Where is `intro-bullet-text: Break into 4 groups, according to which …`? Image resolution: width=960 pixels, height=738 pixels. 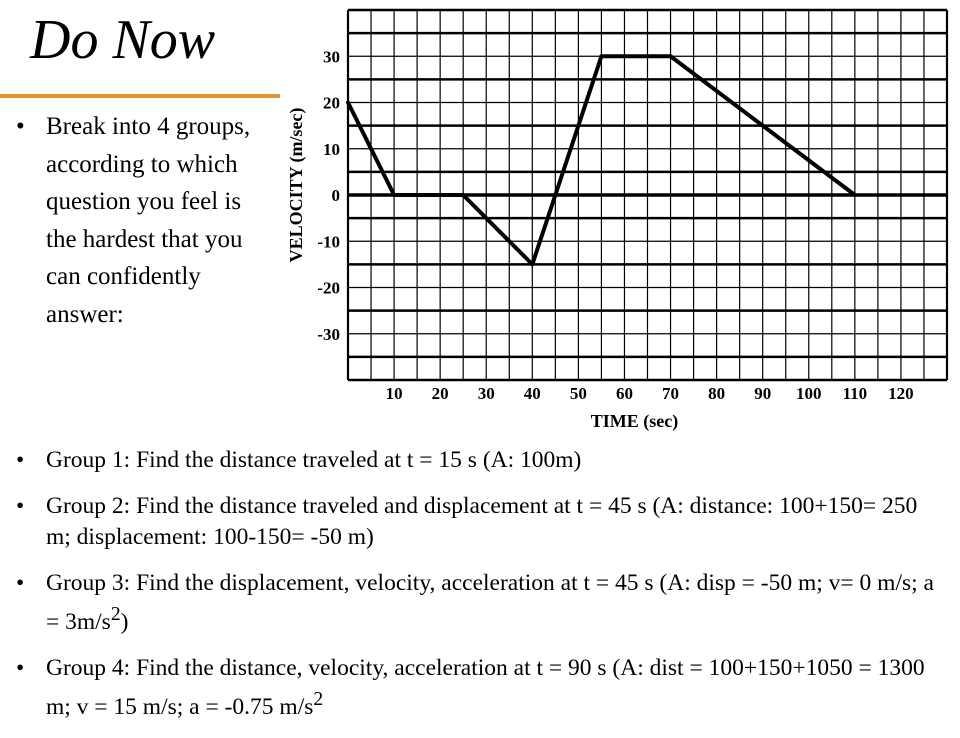 intro-bullet-text: Break into 4 groups, according to which … is located at coordinates (148, 220).